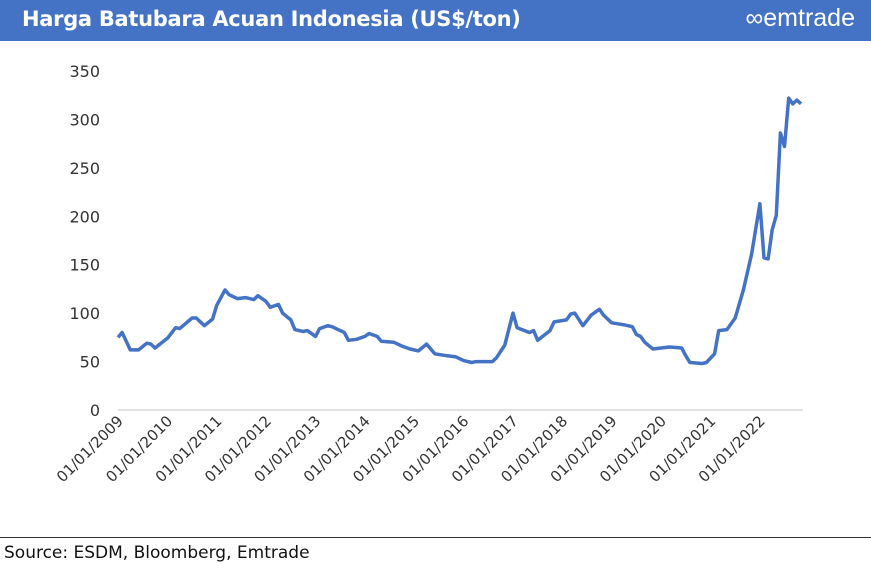 This screenshot has height=566, width=871. What do you see at coordinates (84, 313) in the screenshot?
I see `y-tick-label: 100` at bounding box center [84, 313].